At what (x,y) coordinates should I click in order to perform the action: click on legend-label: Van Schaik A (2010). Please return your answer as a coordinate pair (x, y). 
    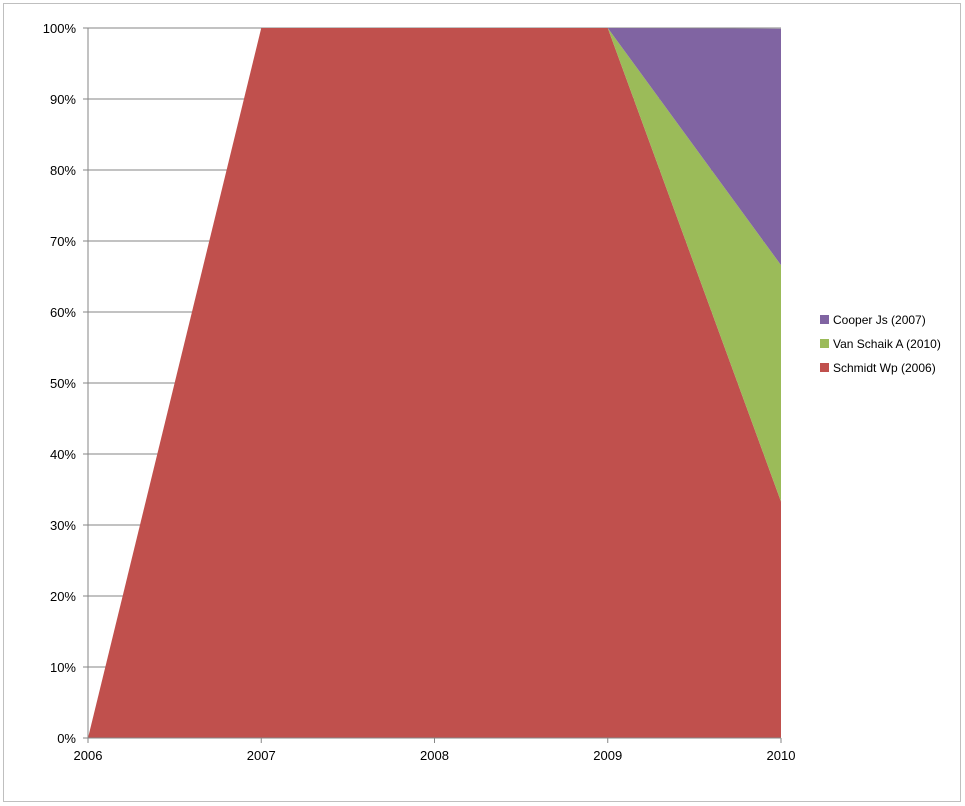
    Looking at the image, I should click on (887, 343).